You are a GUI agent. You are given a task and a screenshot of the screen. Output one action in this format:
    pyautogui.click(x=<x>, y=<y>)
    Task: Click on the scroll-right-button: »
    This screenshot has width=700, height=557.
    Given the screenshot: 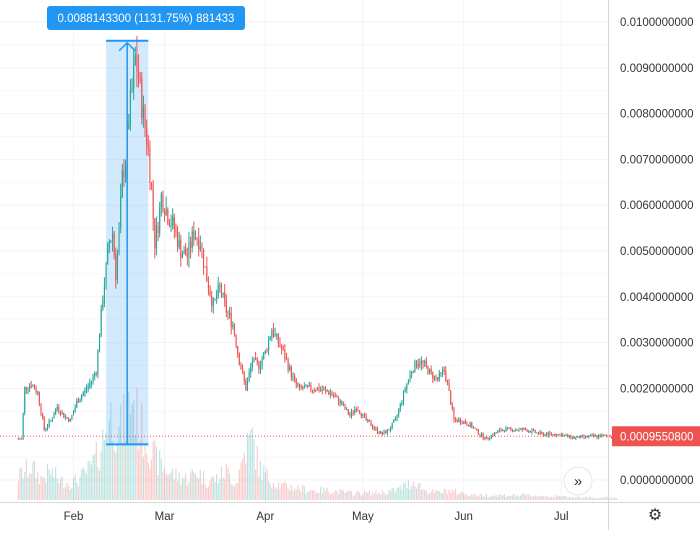 What is the action you would take?
    pyautogui.click(x=578, y=481)
    